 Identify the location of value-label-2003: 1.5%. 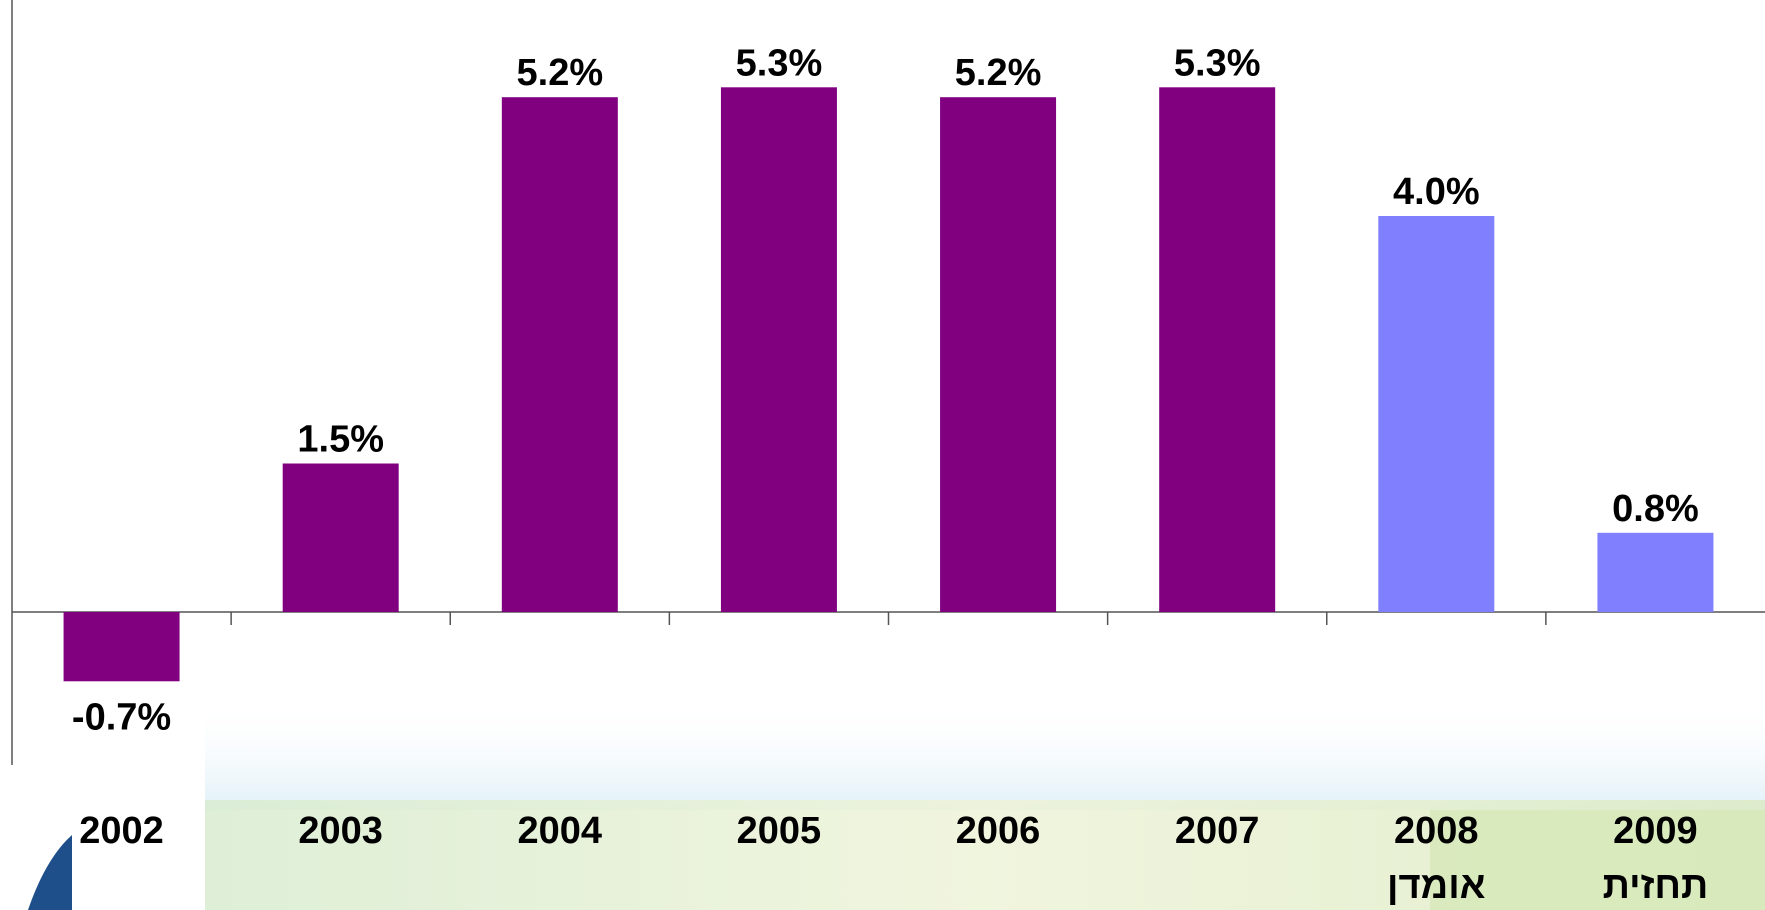
(340, 440).